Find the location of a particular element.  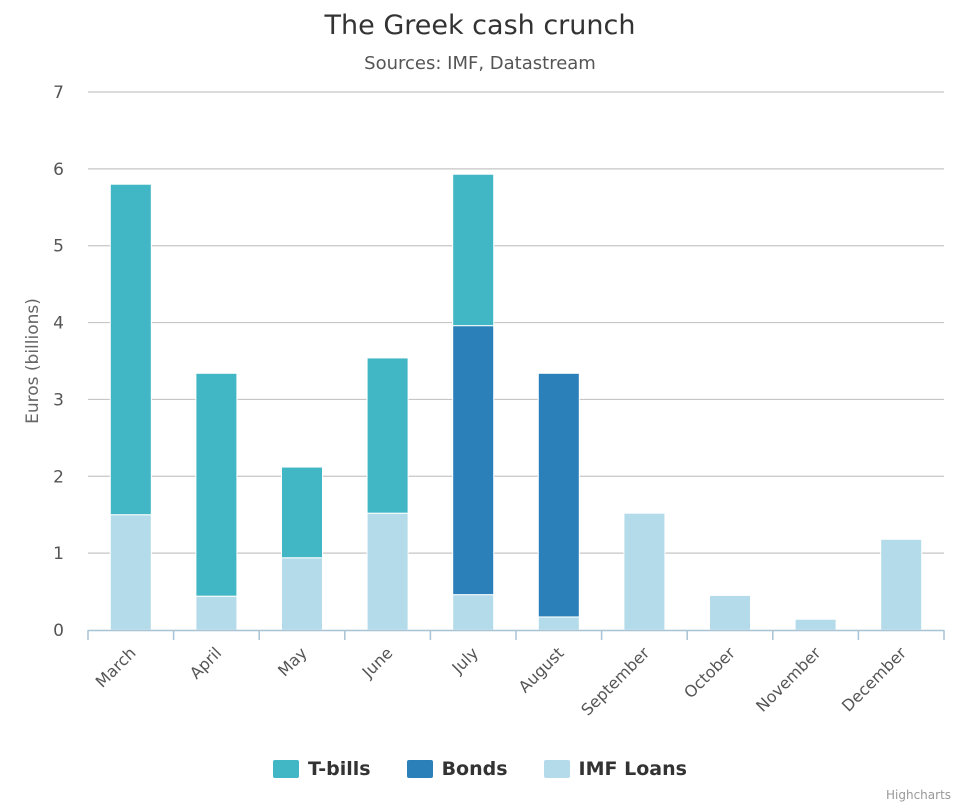

legend-label-t-bills: T-bills is located at coordinates (339, 769).